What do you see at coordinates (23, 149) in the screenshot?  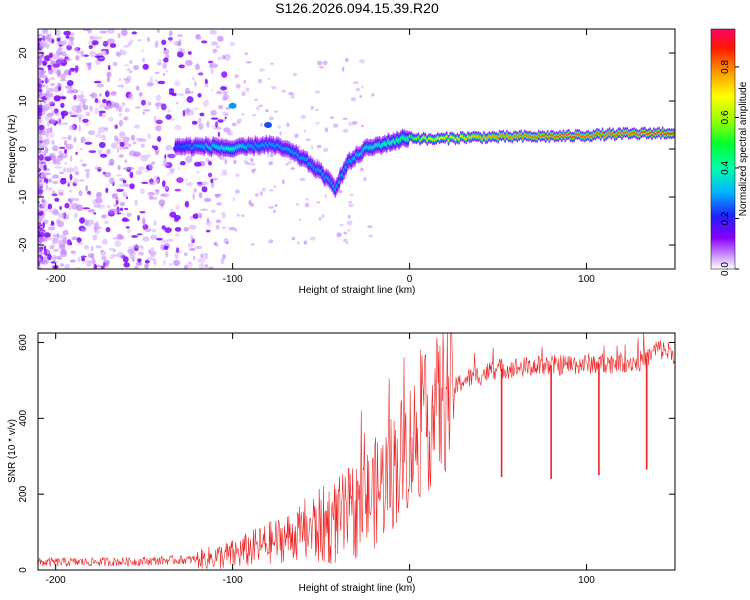 I see `y-tick-label: 0` at bounding box center [23, 149].